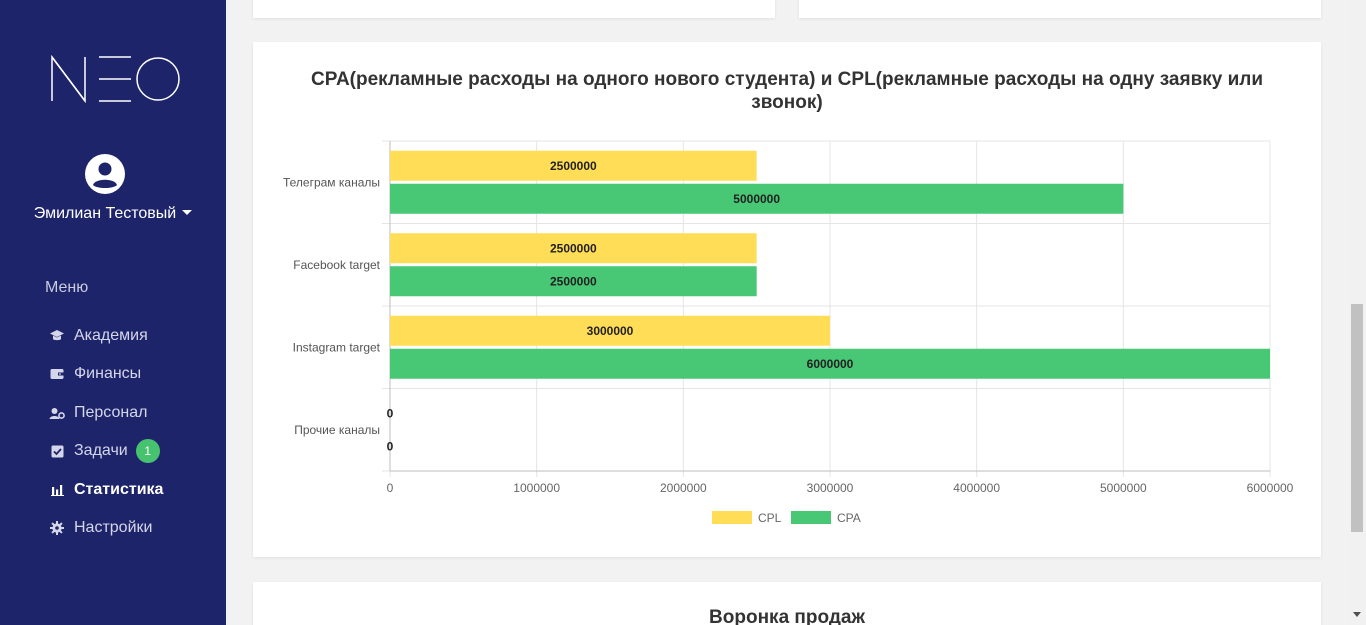 The image size is (1366, 625). I want to click on sidebar-item-label: Финансы, so click(108, 373).